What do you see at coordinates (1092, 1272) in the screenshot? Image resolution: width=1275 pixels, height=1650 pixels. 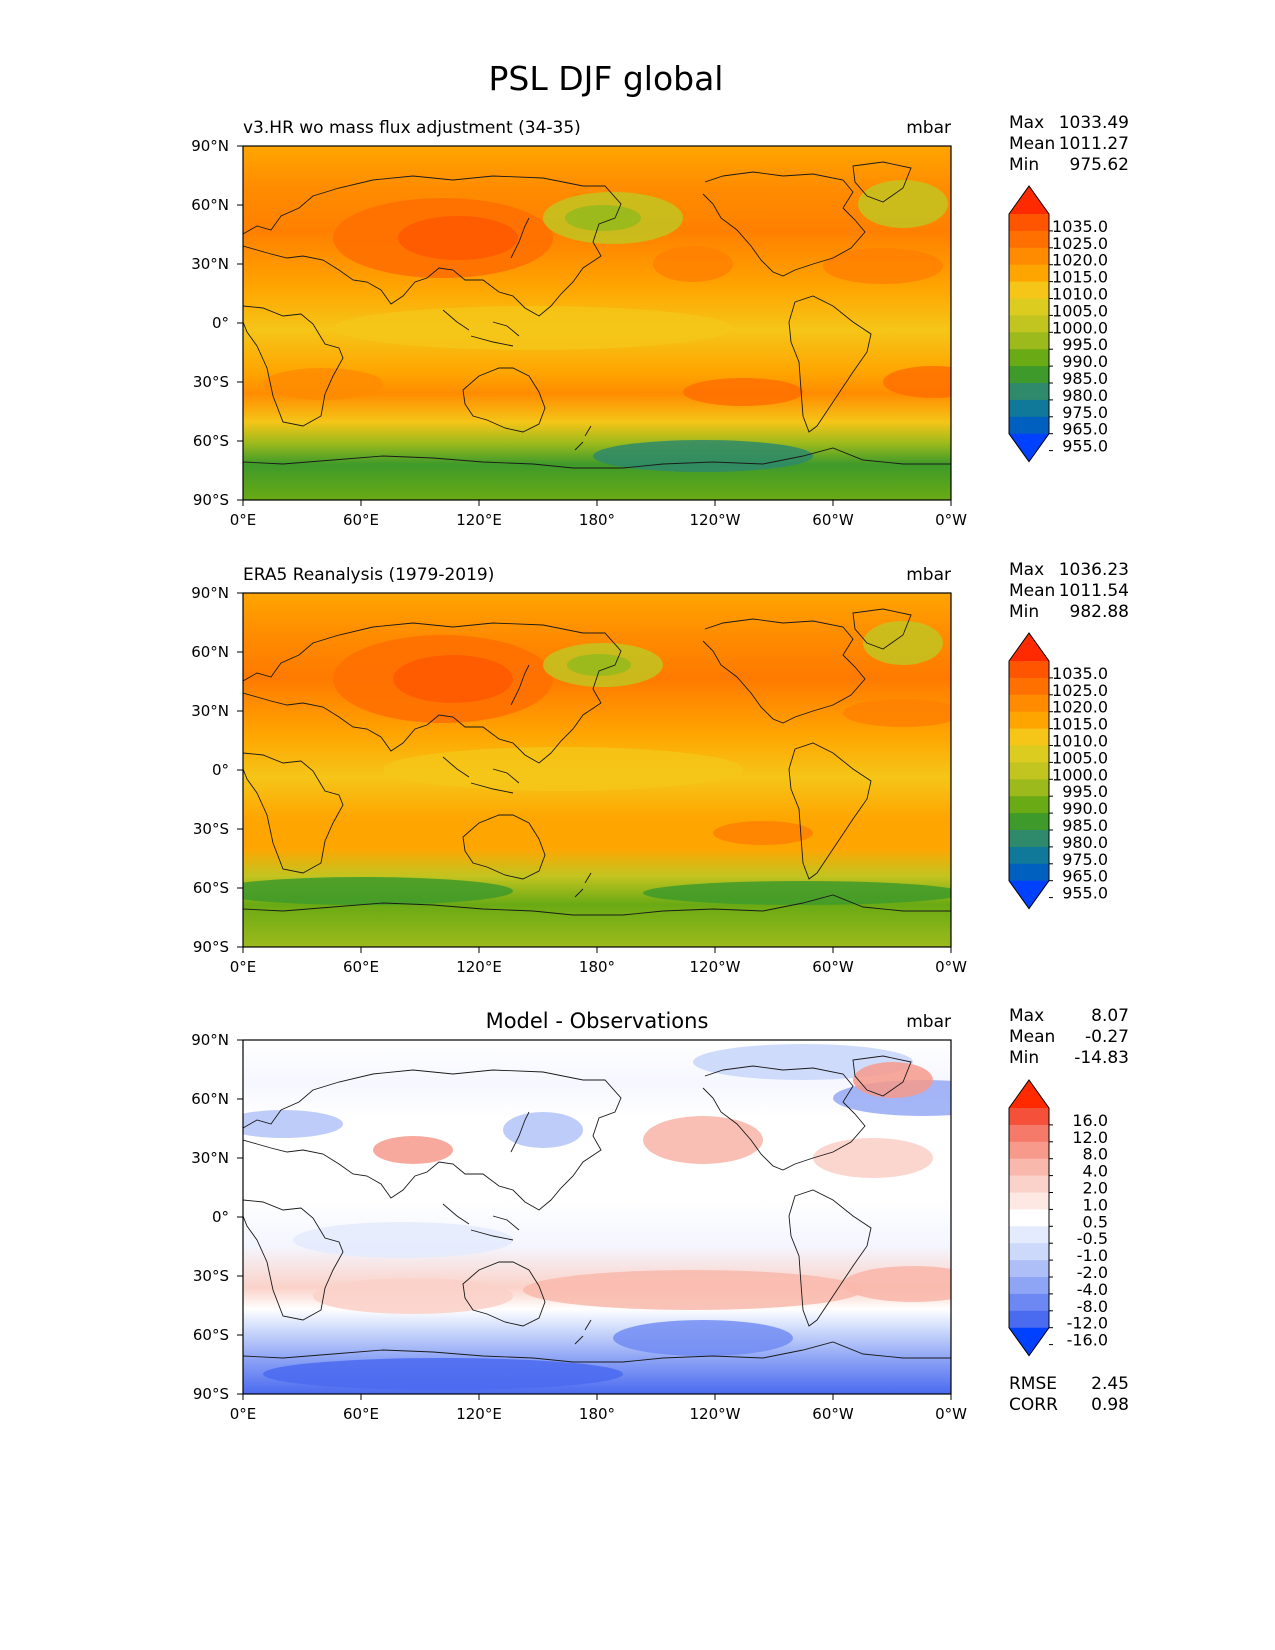 I see `colorbar-tick-label: -2.0` at bounding box center [1092, 1272].